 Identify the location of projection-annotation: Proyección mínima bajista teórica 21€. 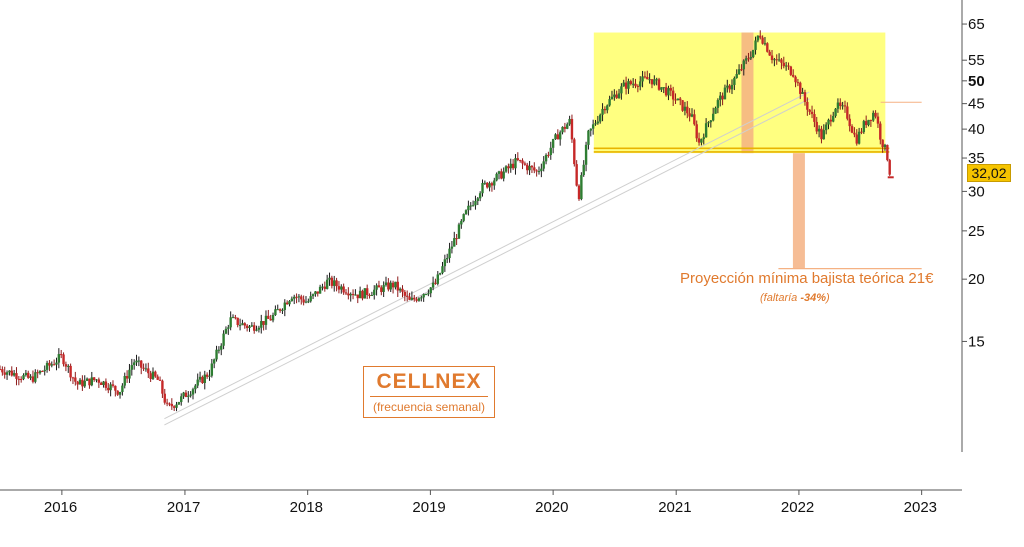
(807, 278).